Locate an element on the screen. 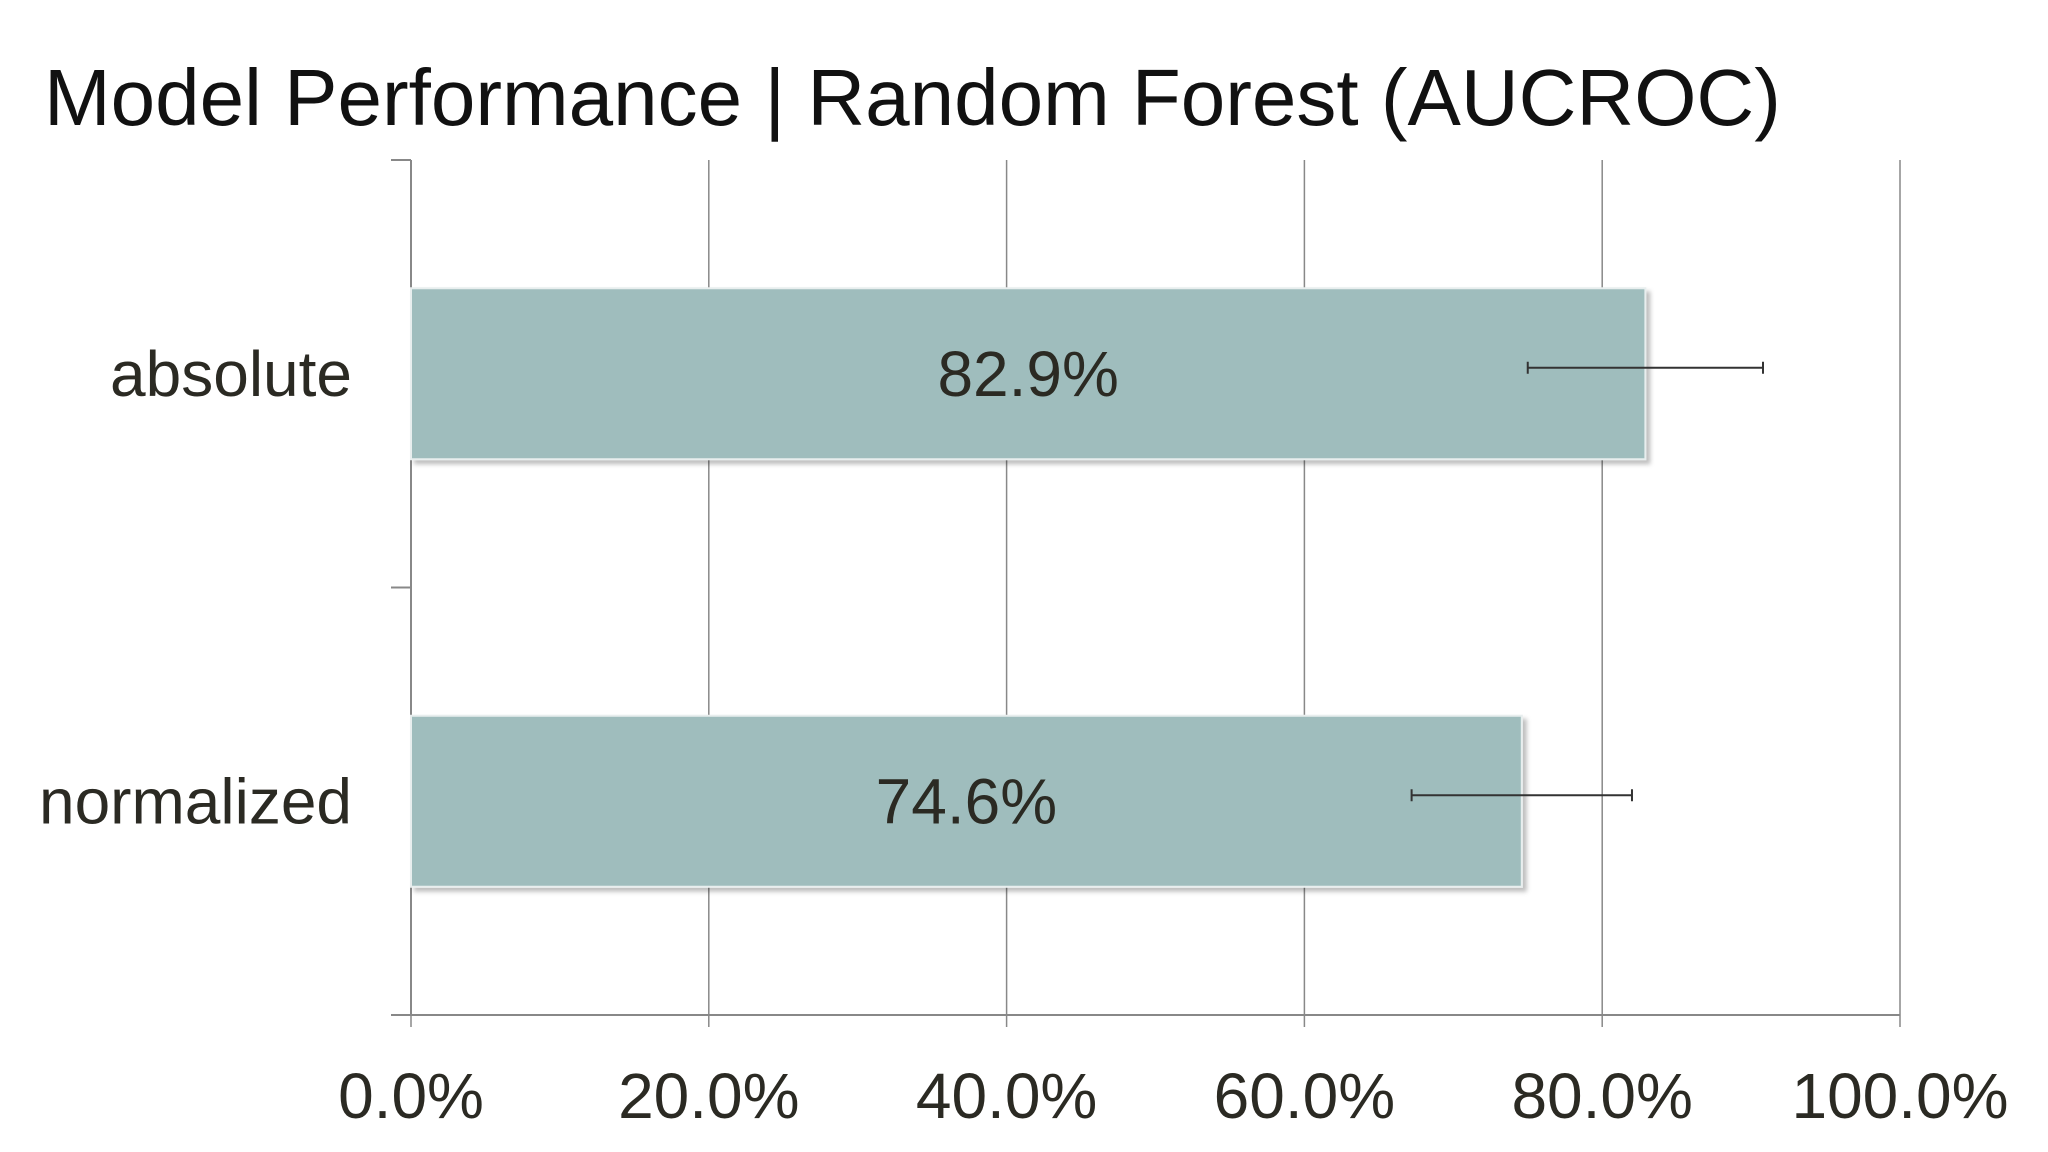  x-tick-label: 80.0% is located at coordinates (1601, 1096).